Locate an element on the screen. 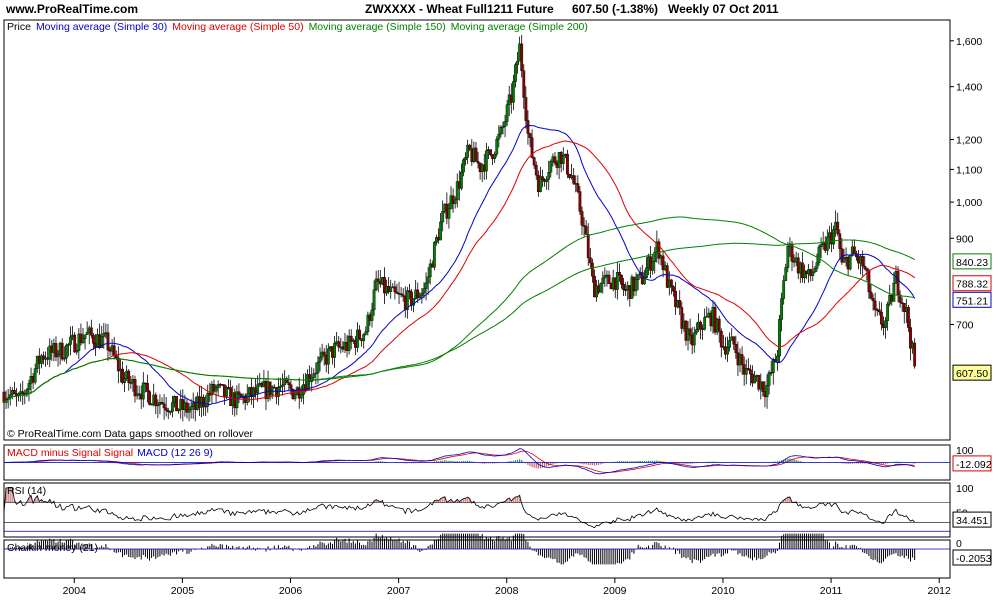  price-legend-item: Moving average (Simple 200) is located at coordinates (519, 27).